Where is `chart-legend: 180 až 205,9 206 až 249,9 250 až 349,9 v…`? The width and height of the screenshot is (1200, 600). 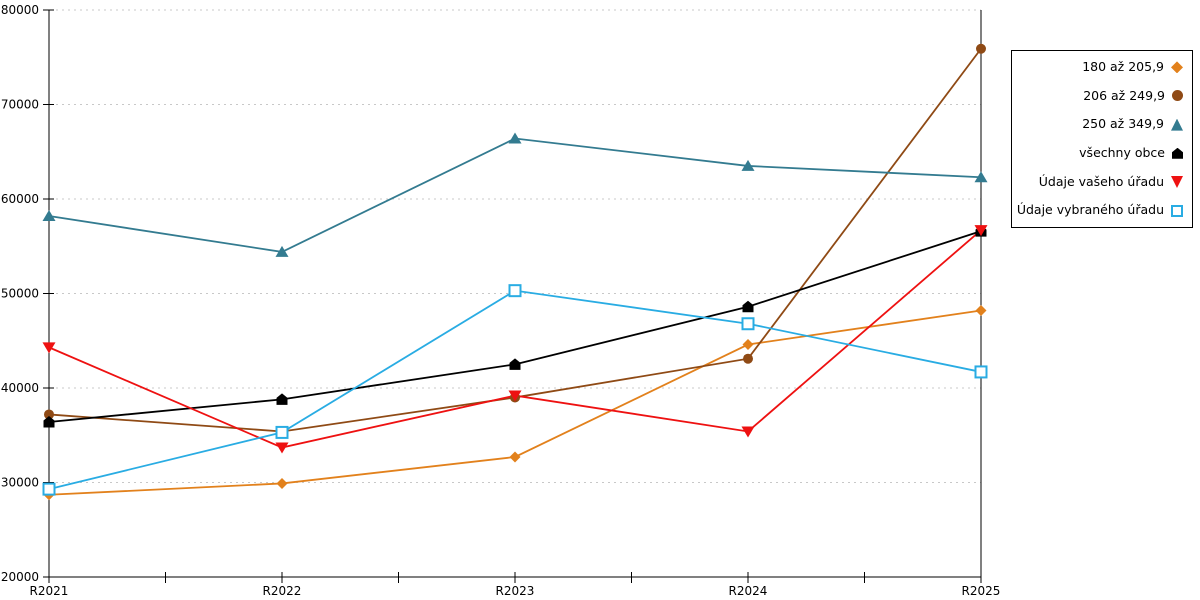 chart-legend: 180 až 205,9 206 až 249,9 250 až 349,9 v… is located at coordinates (1102, 139).